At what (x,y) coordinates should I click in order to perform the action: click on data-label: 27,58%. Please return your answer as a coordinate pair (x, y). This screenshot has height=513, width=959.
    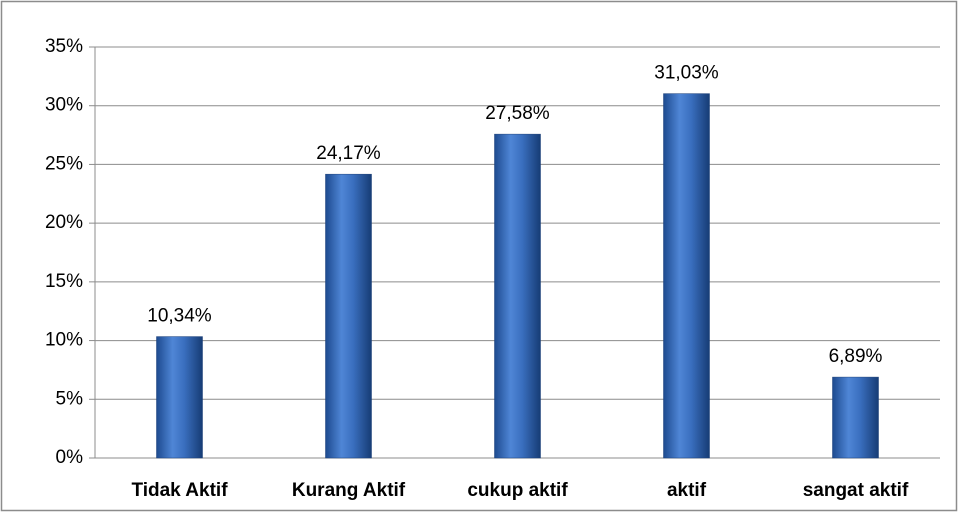
    Looking at the image, I should click on (517, 113).